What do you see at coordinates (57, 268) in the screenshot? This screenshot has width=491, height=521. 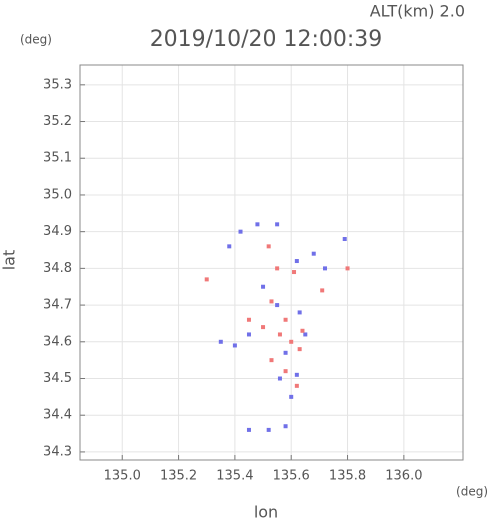 I see `y-tick-label: 34.8` at bounding box center [57, 268].